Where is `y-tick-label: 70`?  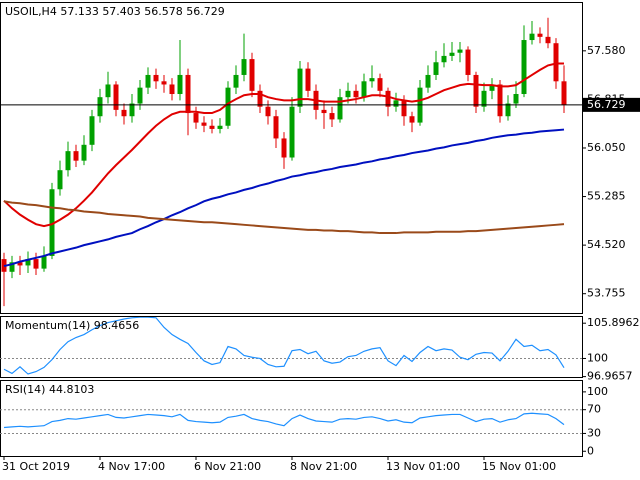 y-tick-label: 70 is located at coordinates (594, 409).